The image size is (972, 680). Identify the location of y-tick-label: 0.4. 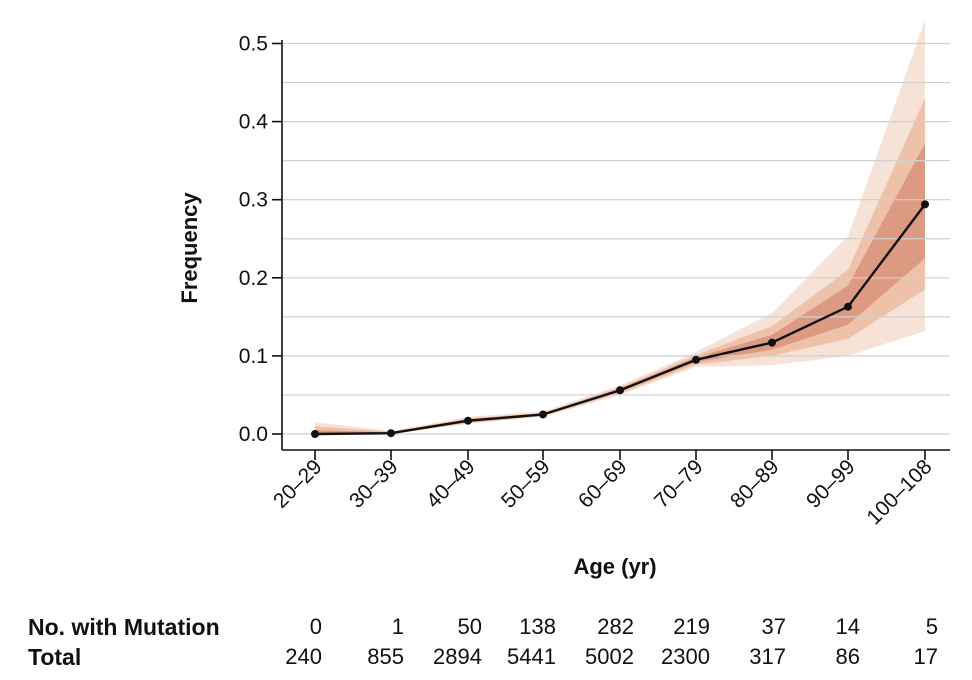
(254, 122).